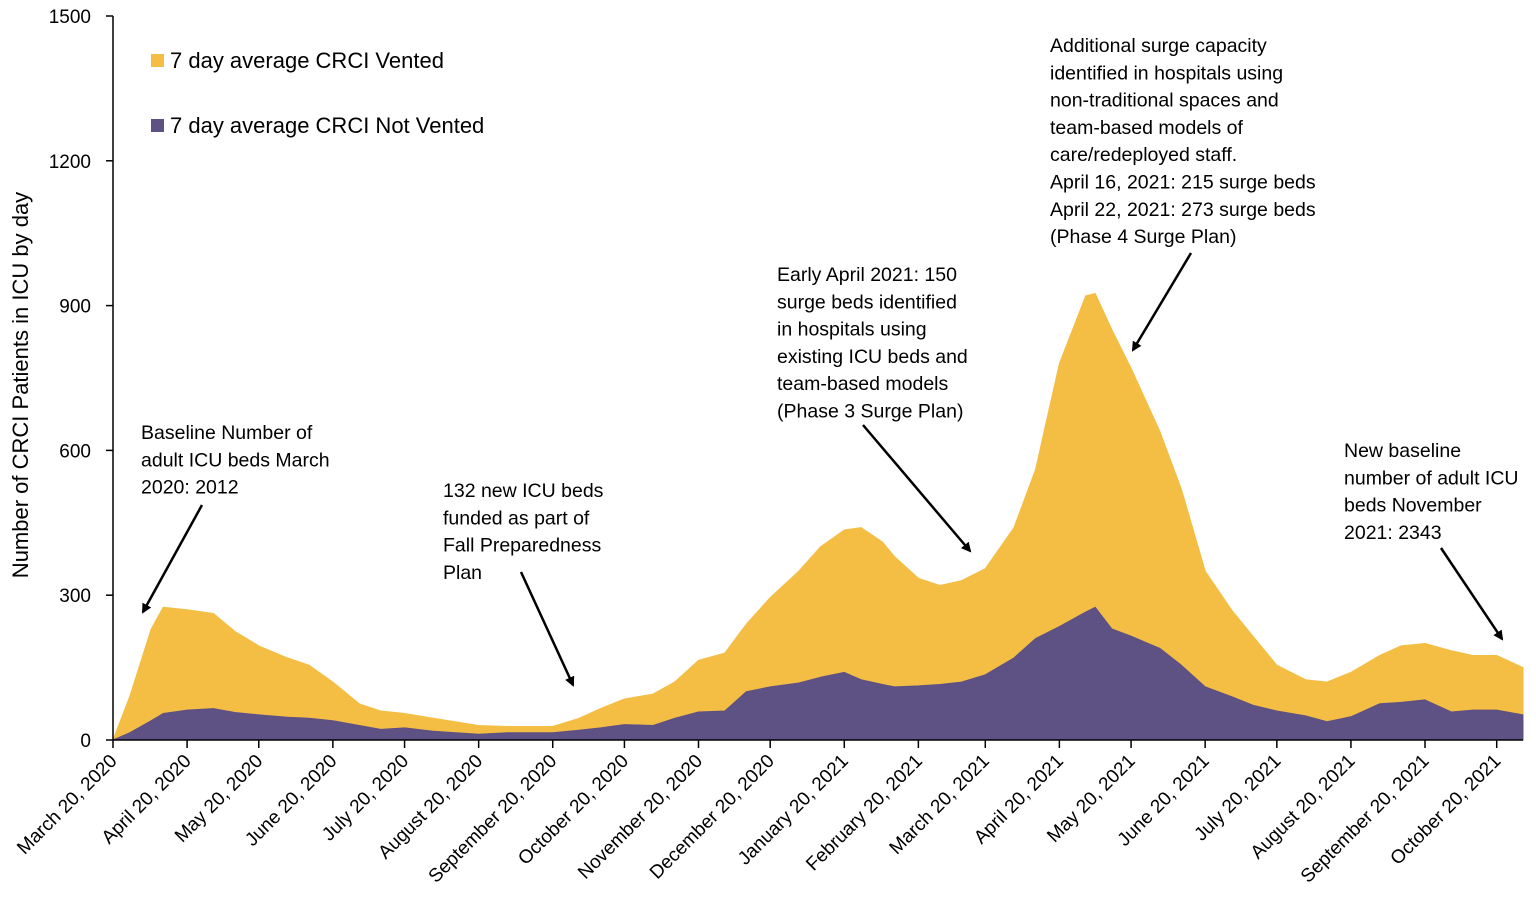 This screenshot has height=919, width=1536. I want to click on annotation-line: surge beds identified, so click(867, 302).